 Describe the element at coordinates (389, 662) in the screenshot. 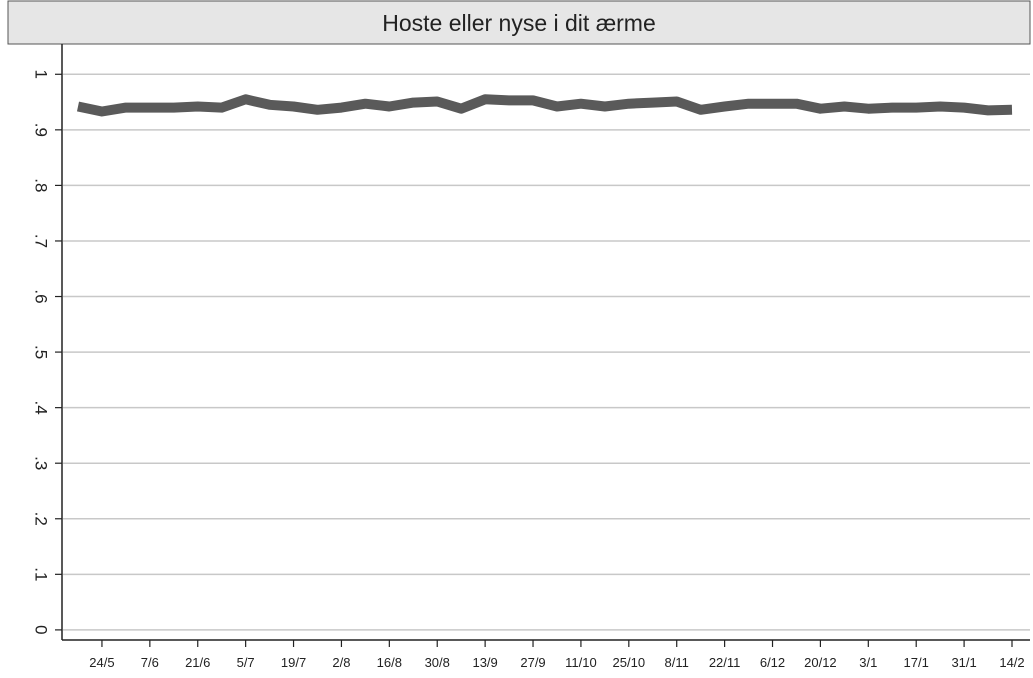

I see `x-tick-label: 16/8` at that location.